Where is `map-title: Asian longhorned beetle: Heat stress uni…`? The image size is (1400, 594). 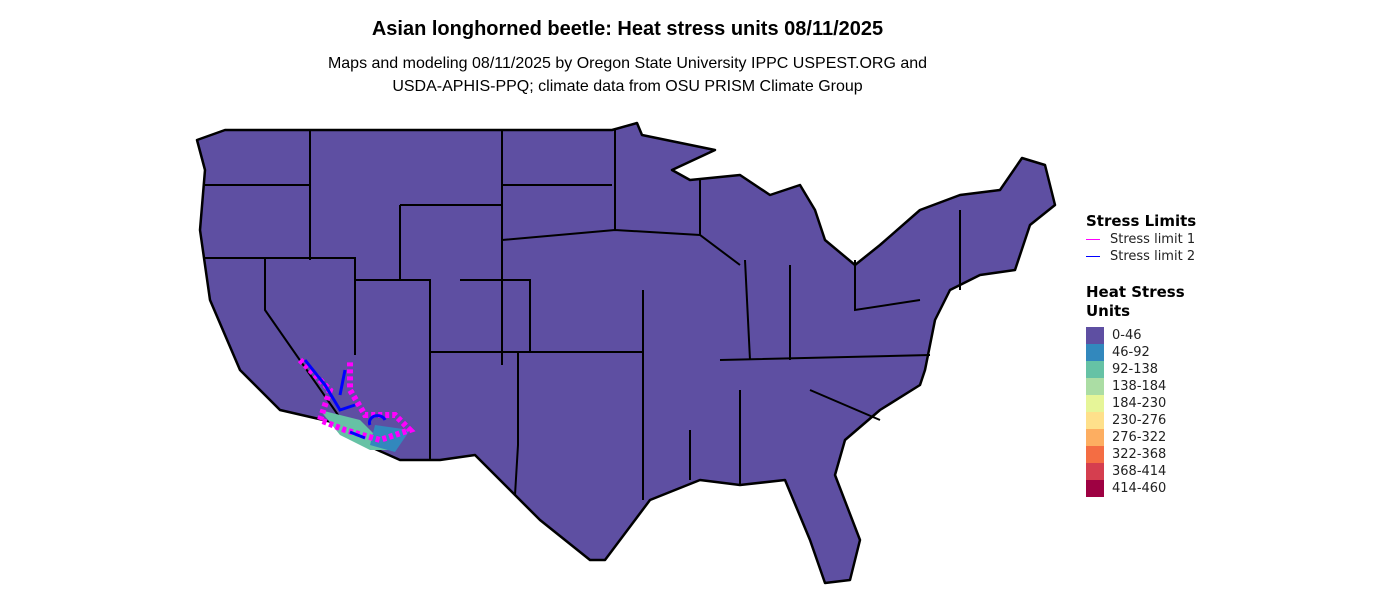 map-title: Asian longhorned beetle: Heat stress uni… is located at coordinates (627, 29).